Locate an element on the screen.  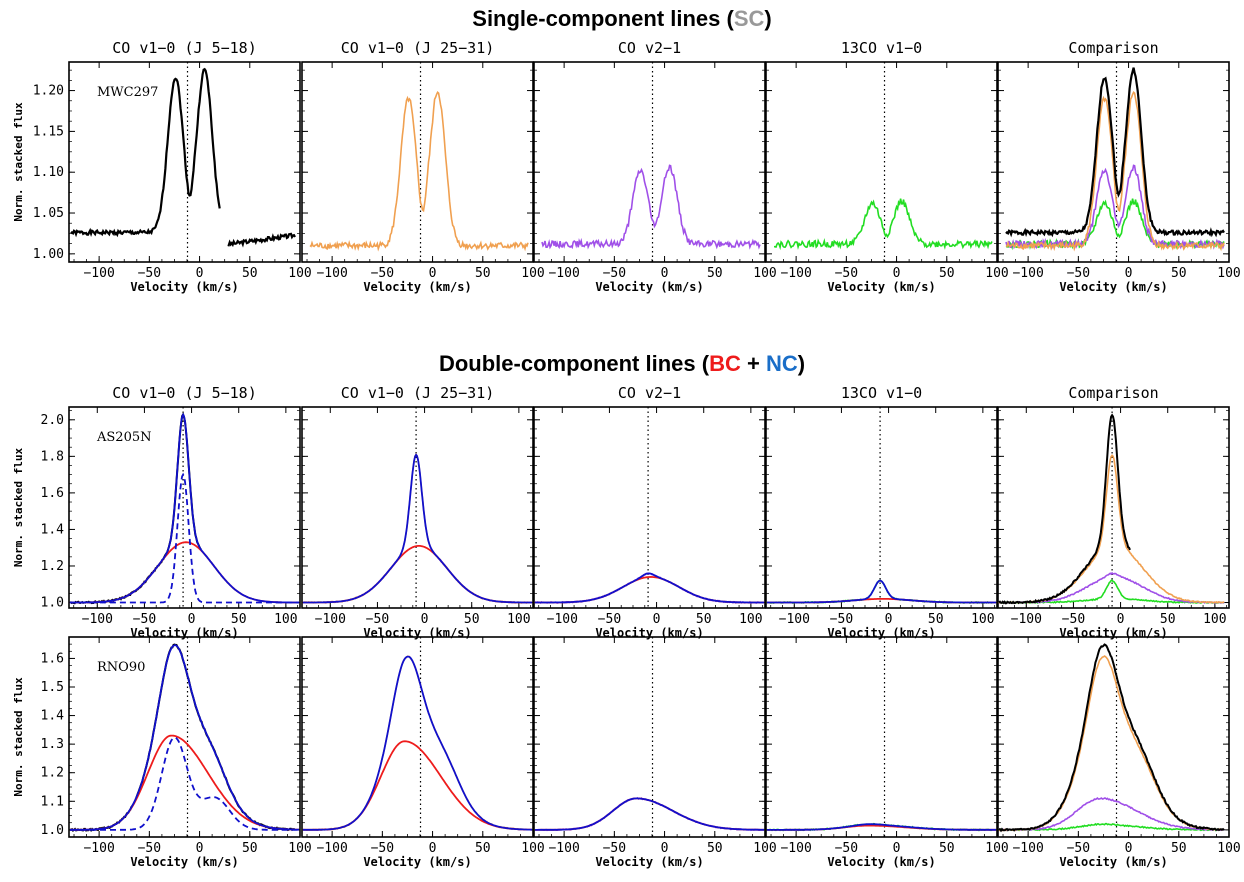
panel-r1-c3: CO v2−1 −100 −50 0 50 100 Velocity (km/s) is located at coordinates (655, 166).